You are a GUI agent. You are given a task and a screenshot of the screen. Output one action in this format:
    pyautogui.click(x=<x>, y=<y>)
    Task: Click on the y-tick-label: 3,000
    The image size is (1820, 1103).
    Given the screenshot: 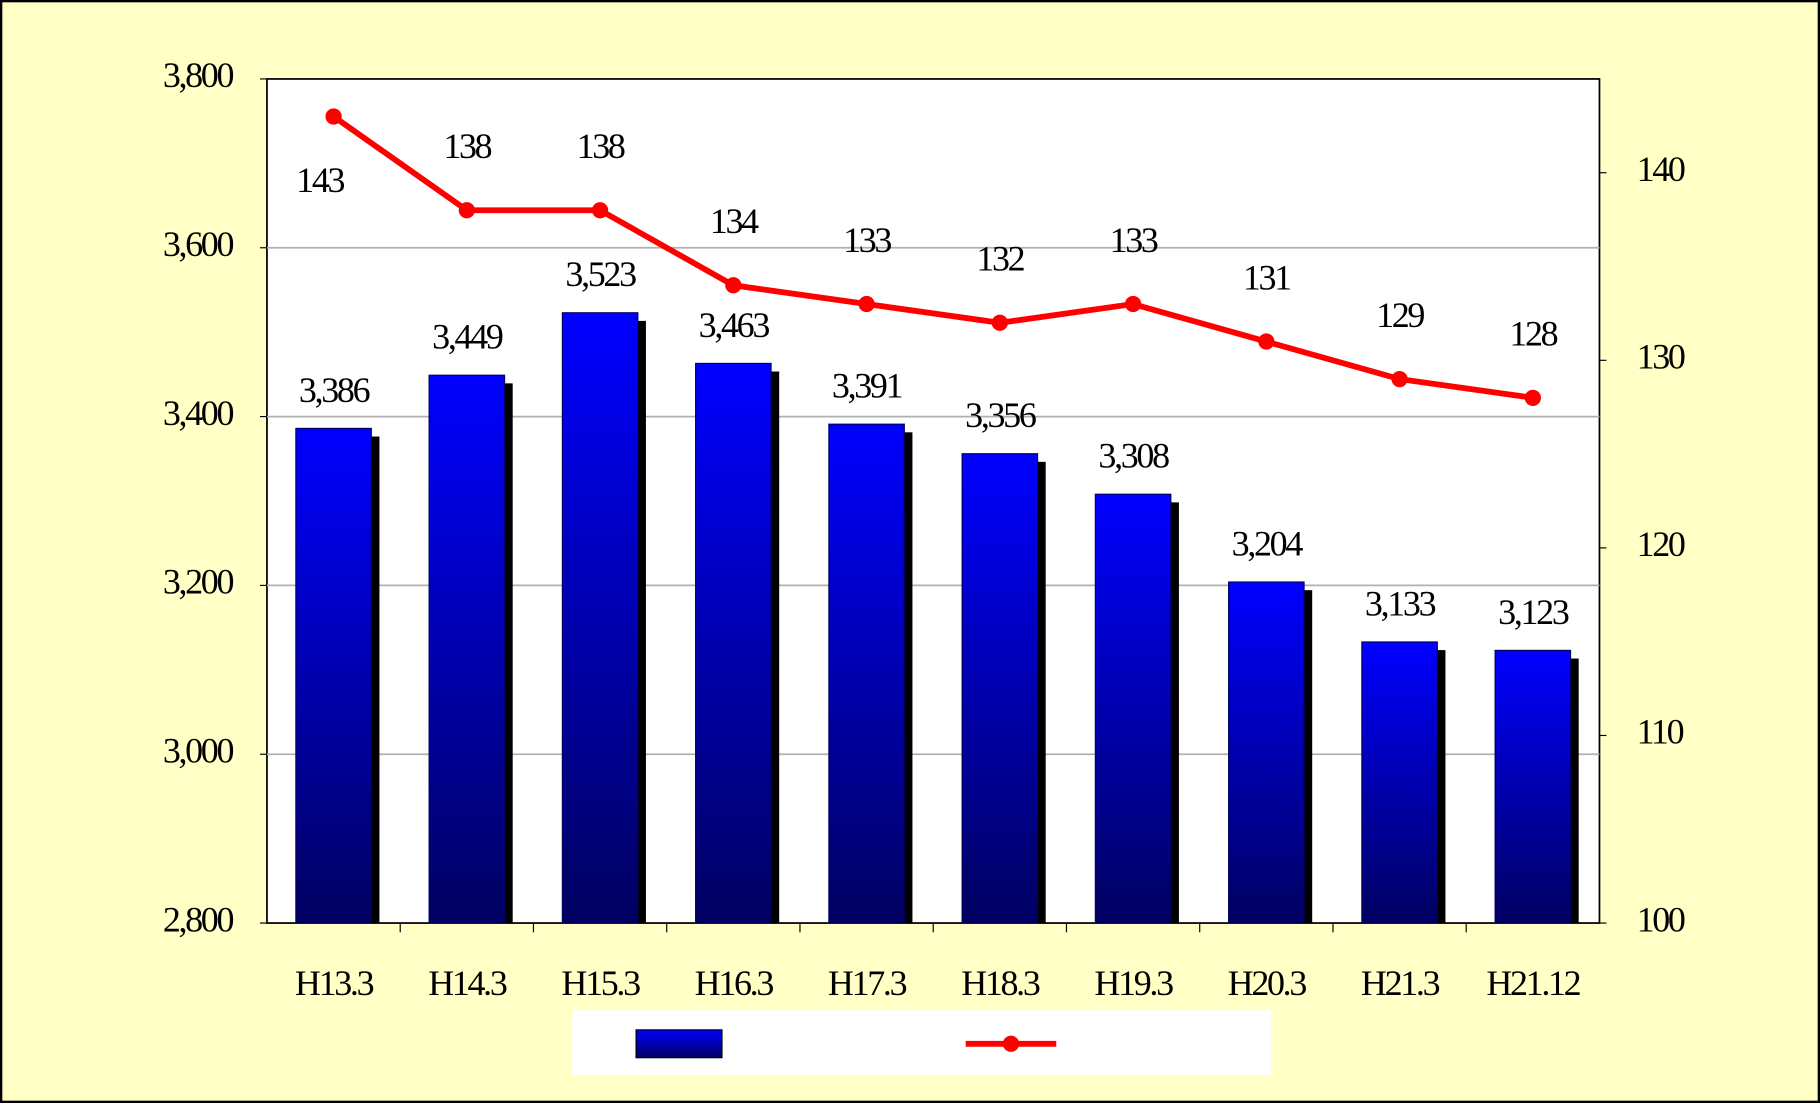 What is the action you would take?
    pyautogui.click(x=198, y=750)
    